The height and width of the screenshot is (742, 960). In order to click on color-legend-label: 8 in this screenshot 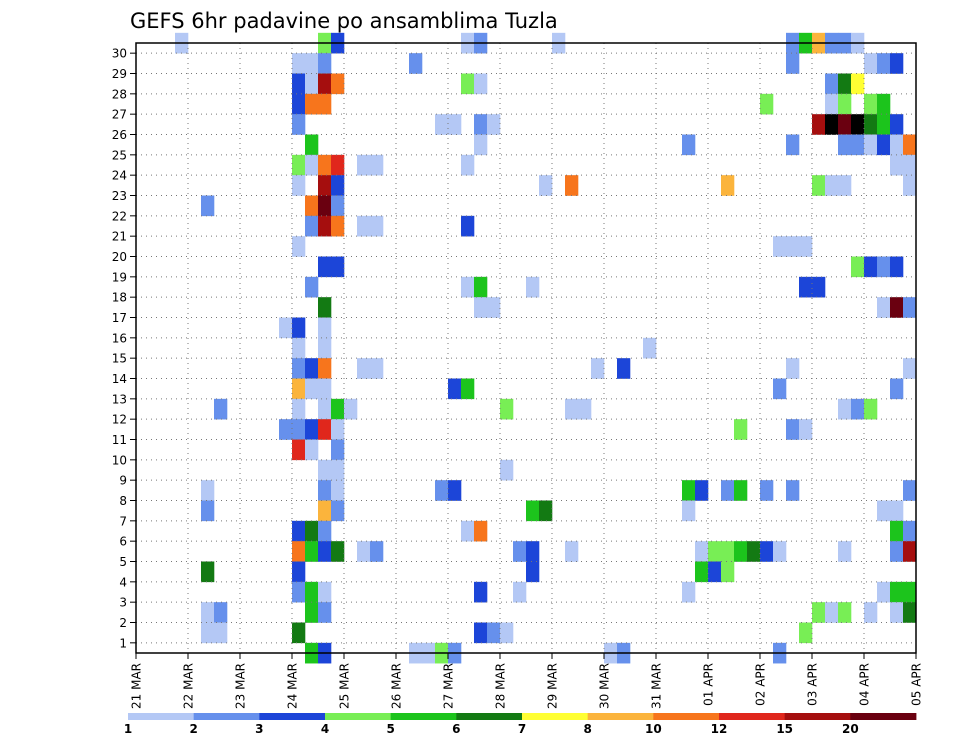, I will do `click(587, 729)`.